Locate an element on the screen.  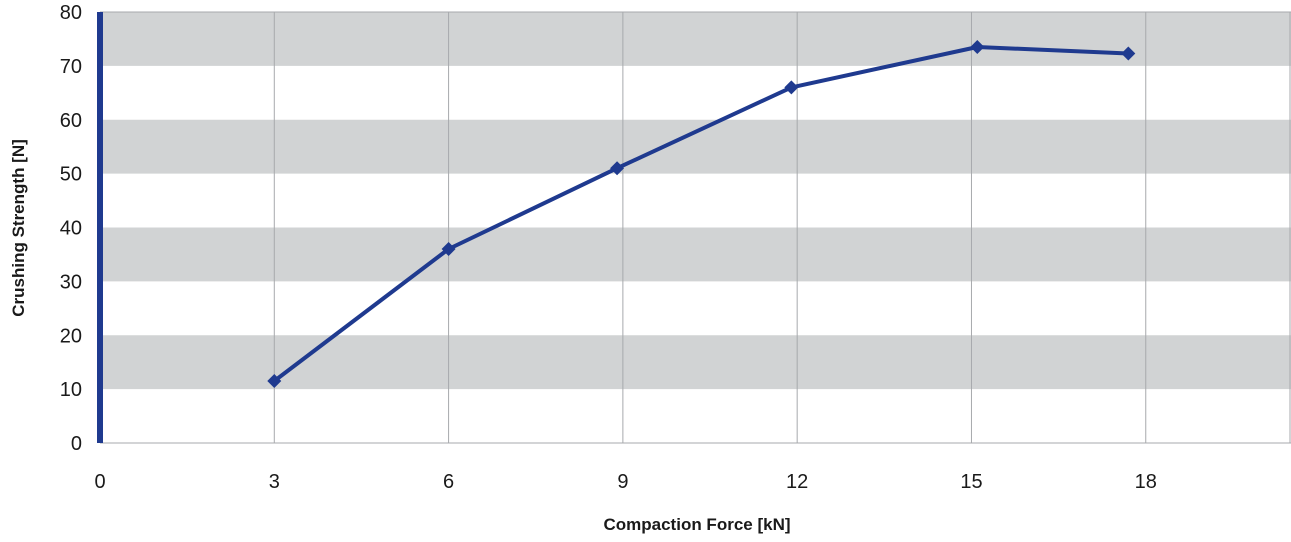
y-tick-label: 60 is located at coordinates (71, 121).